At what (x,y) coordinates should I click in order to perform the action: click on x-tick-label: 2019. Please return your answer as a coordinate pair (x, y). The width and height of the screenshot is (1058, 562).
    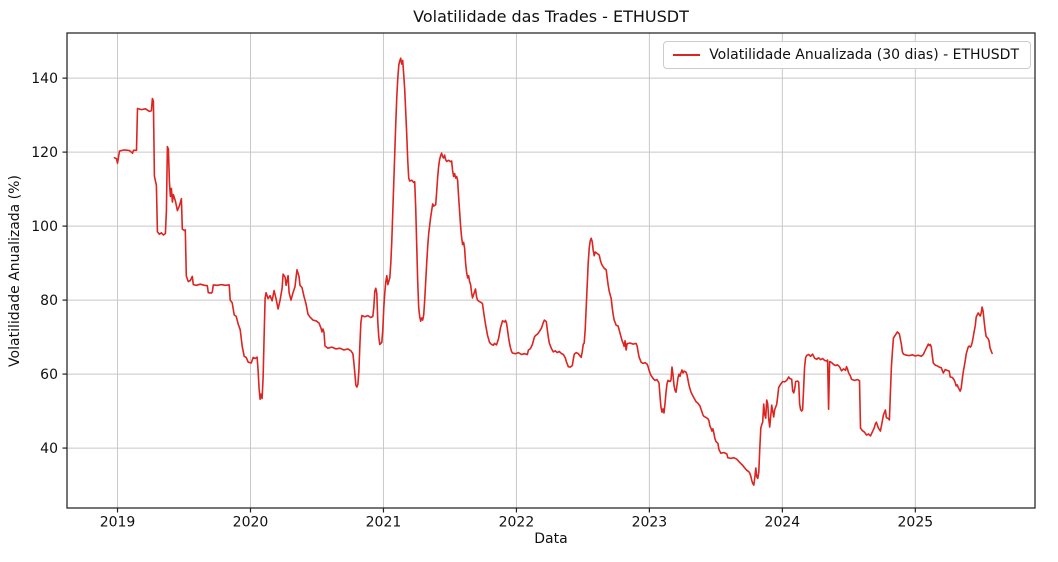
    Looking at the image, I should click on (118, 523).